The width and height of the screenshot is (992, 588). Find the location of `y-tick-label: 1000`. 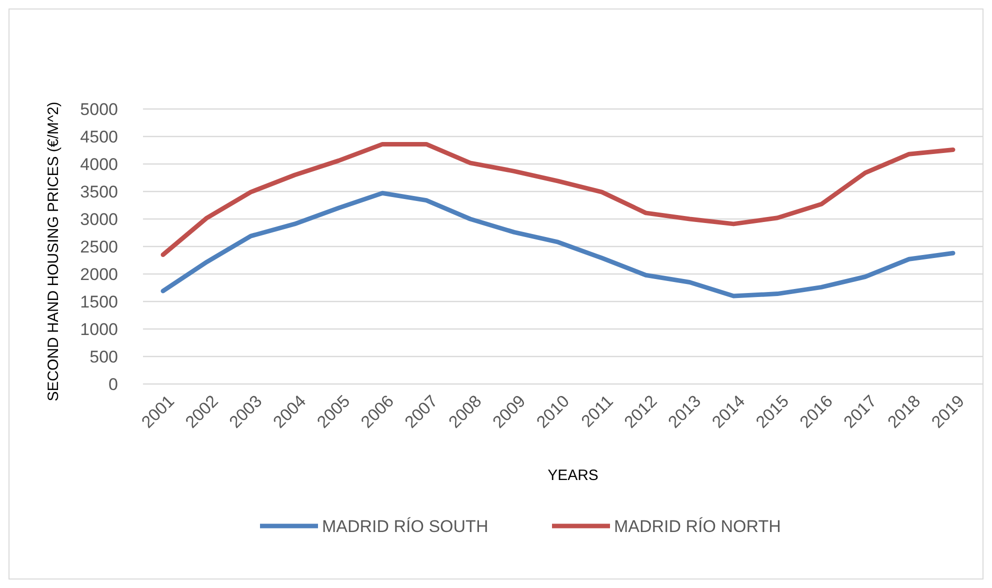

y-tick-label: 1000 is located at coordinates (99, 329).